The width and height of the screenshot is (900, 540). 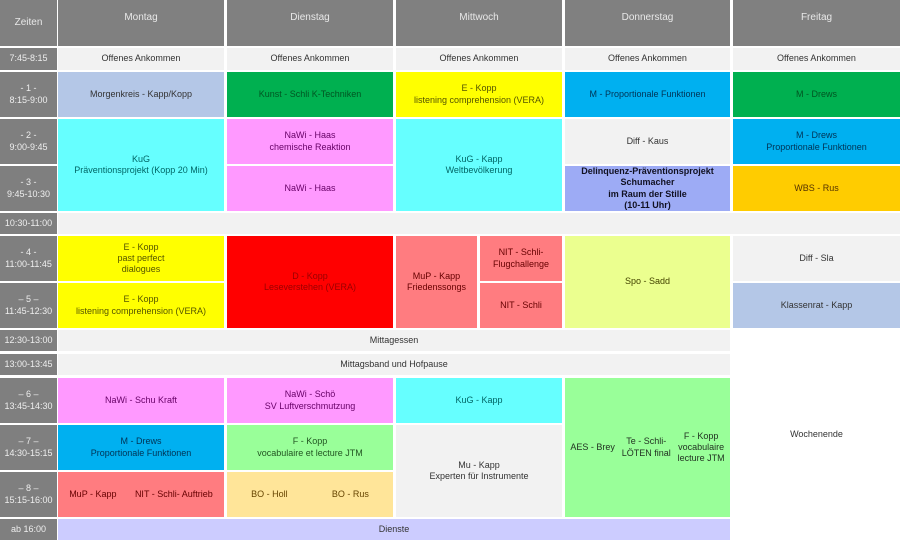 What do you see at coordinates (28, 141) in the screenshot?
I see `time-slot: - 2 - 9:00-9:45` at bounding box center [28, 141].